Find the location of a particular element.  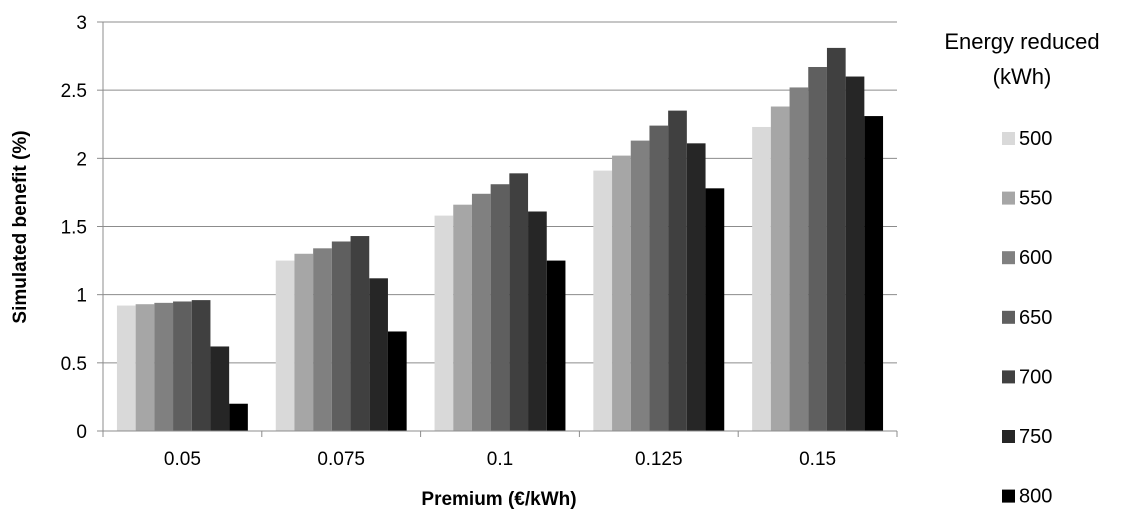

legend-label-750: 750 is located at coordinates (1035, 437).